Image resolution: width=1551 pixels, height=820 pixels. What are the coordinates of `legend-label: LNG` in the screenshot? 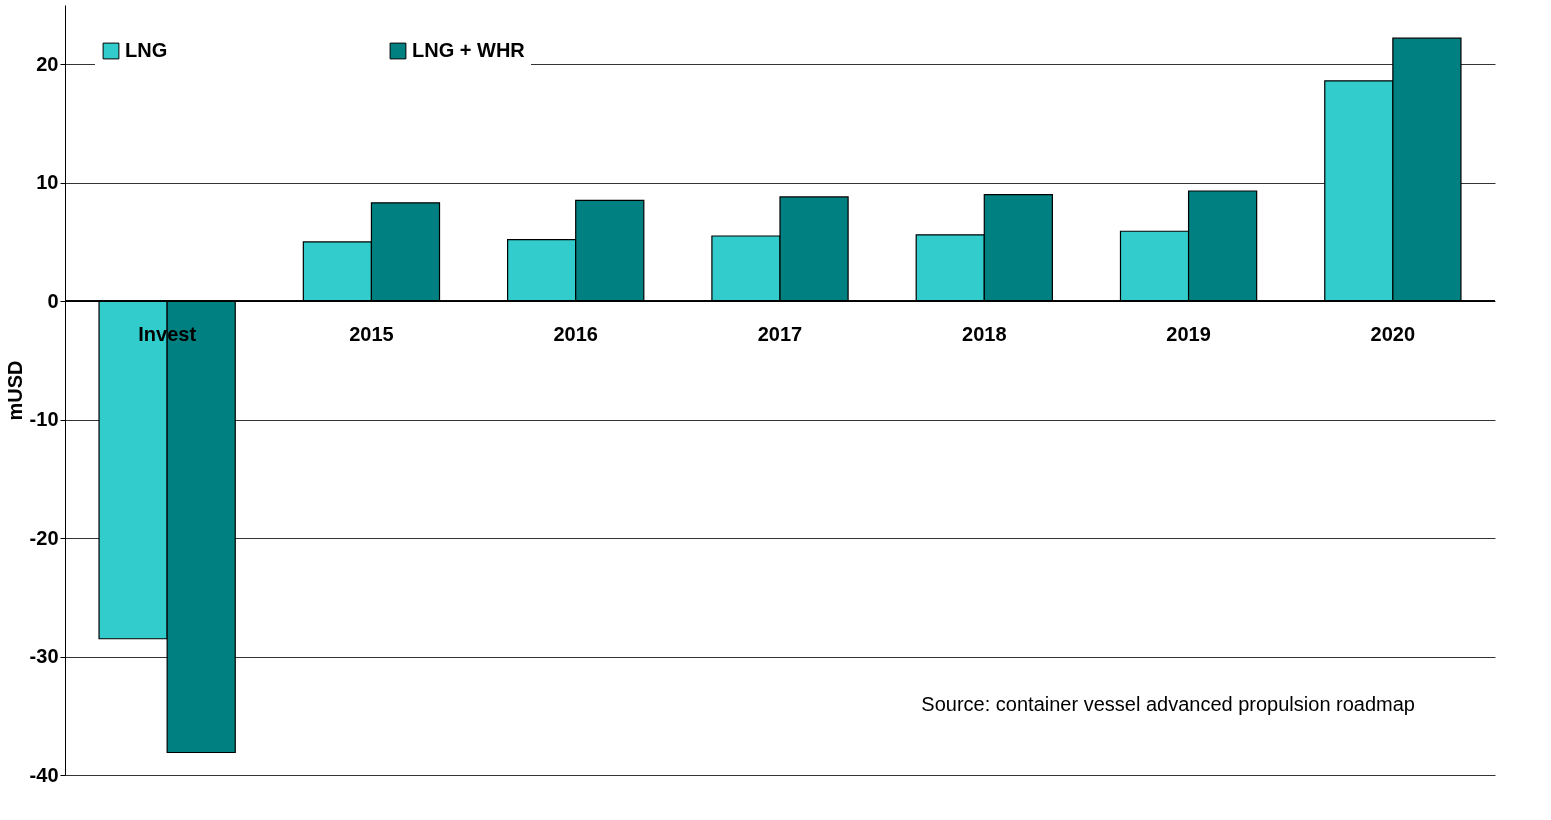 It's located at (146, 50).